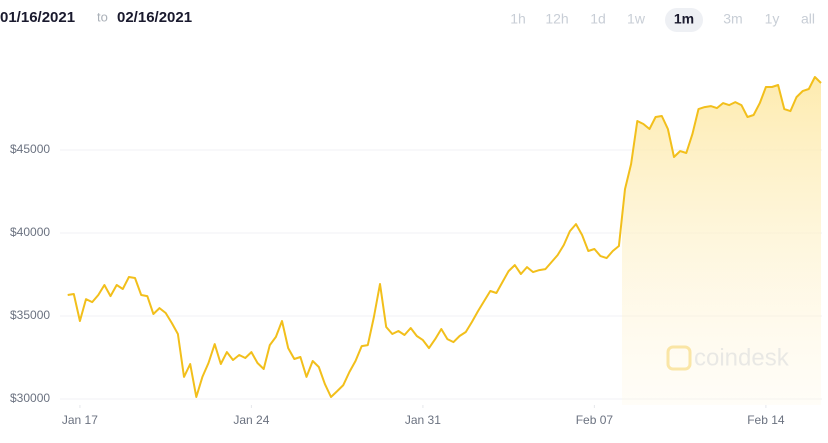 This screenshot has width=828, height=443. I want to click on date-from: 01/16/2021, so click(37, 17).